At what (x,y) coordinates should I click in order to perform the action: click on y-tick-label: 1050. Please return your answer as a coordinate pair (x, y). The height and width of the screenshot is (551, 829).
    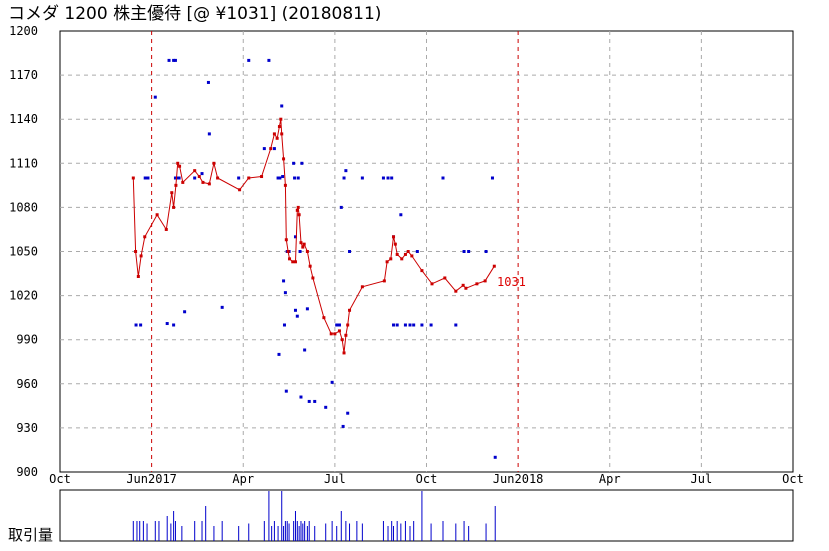
    Looking at the image, I should click on (23, 252).